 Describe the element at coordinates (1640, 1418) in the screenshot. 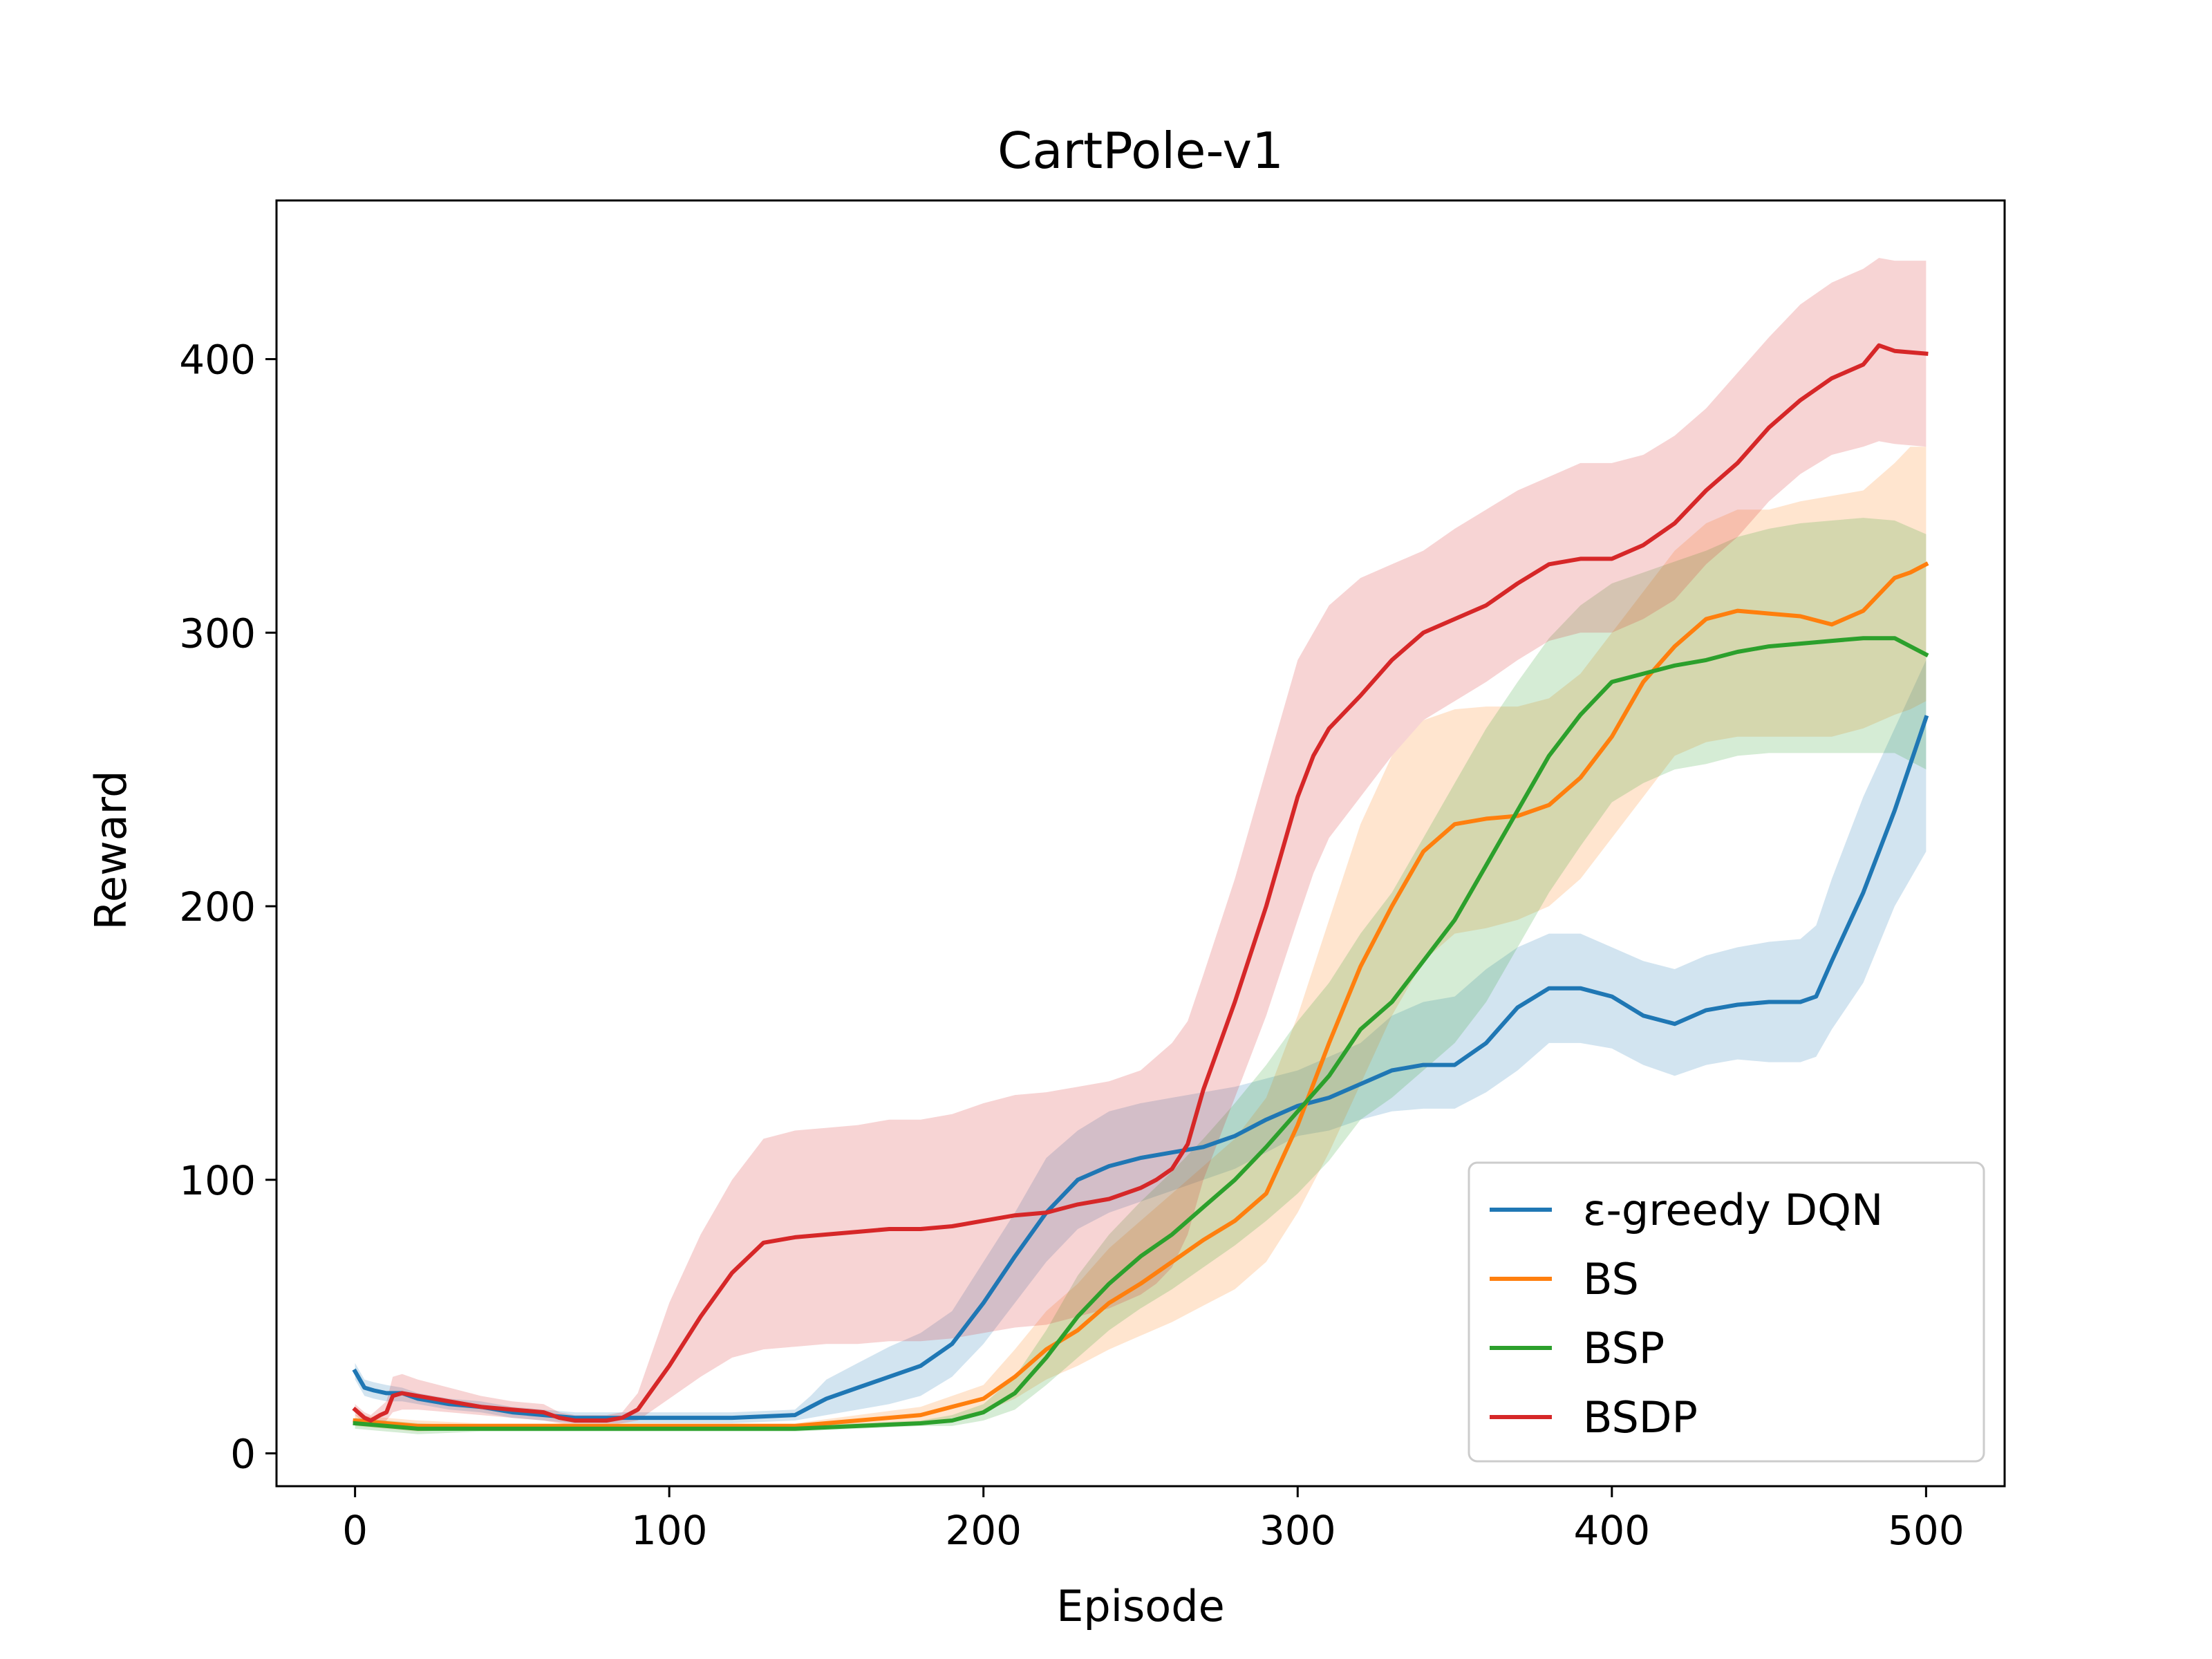

I see `bsdp-legend-label: BSDP` at that location.